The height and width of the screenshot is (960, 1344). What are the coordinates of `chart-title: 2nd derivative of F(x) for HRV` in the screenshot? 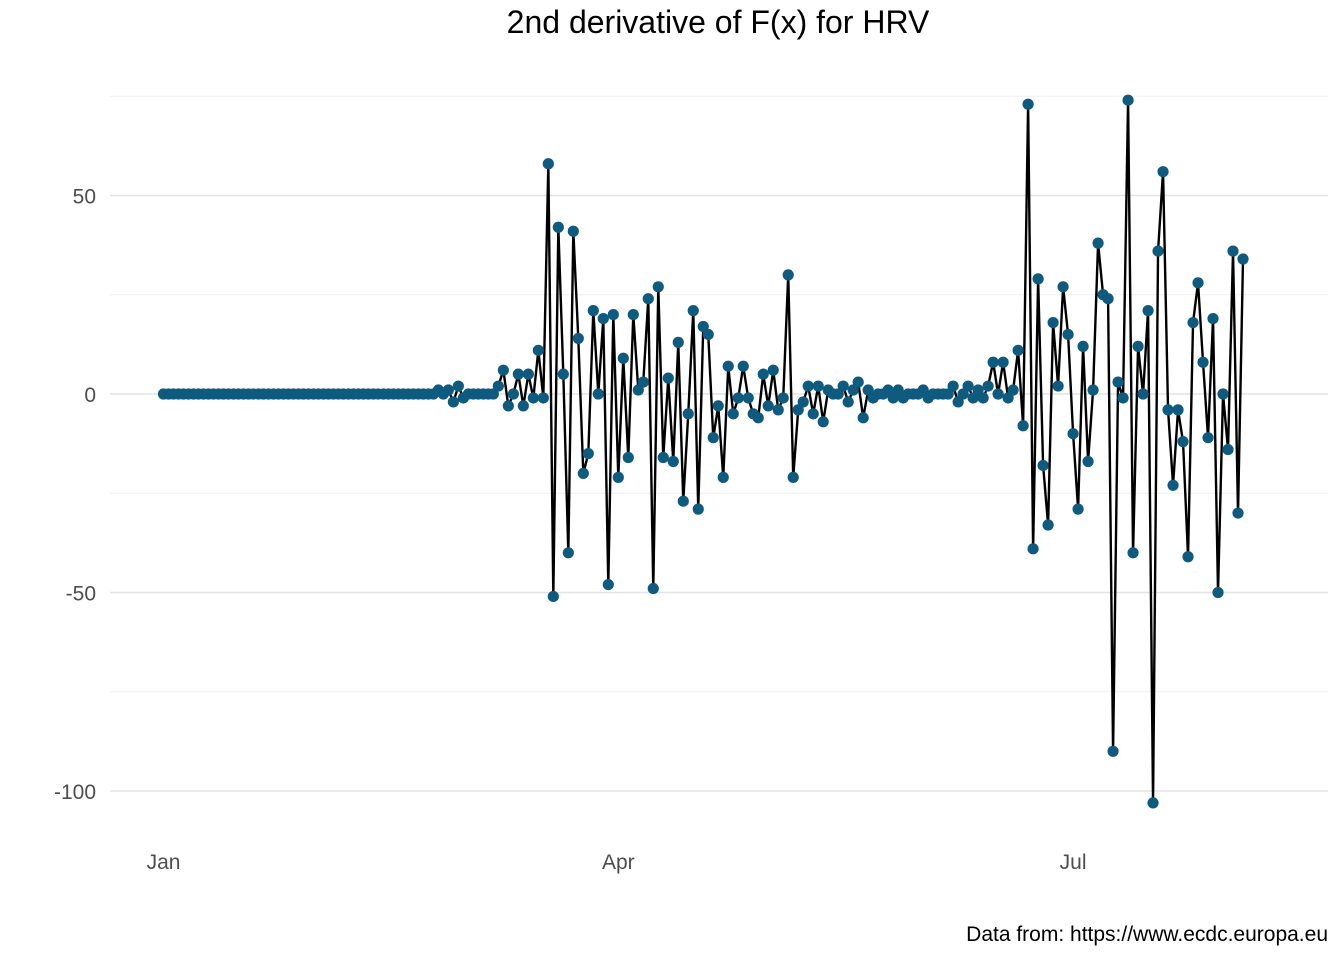 It's located at (718, 22).